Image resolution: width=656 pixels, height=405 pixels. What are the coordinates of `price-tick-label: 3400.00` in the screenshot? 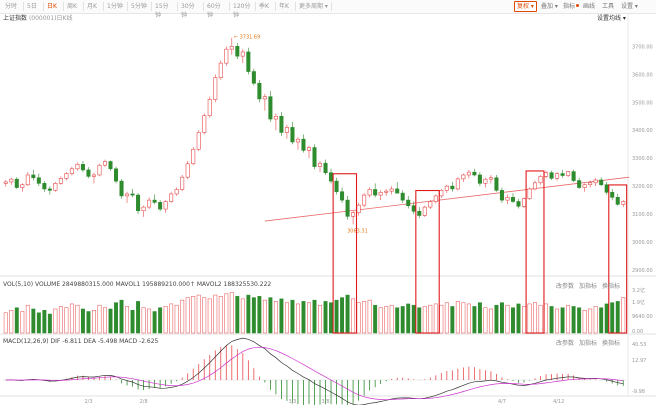 It's located at (642, 131).